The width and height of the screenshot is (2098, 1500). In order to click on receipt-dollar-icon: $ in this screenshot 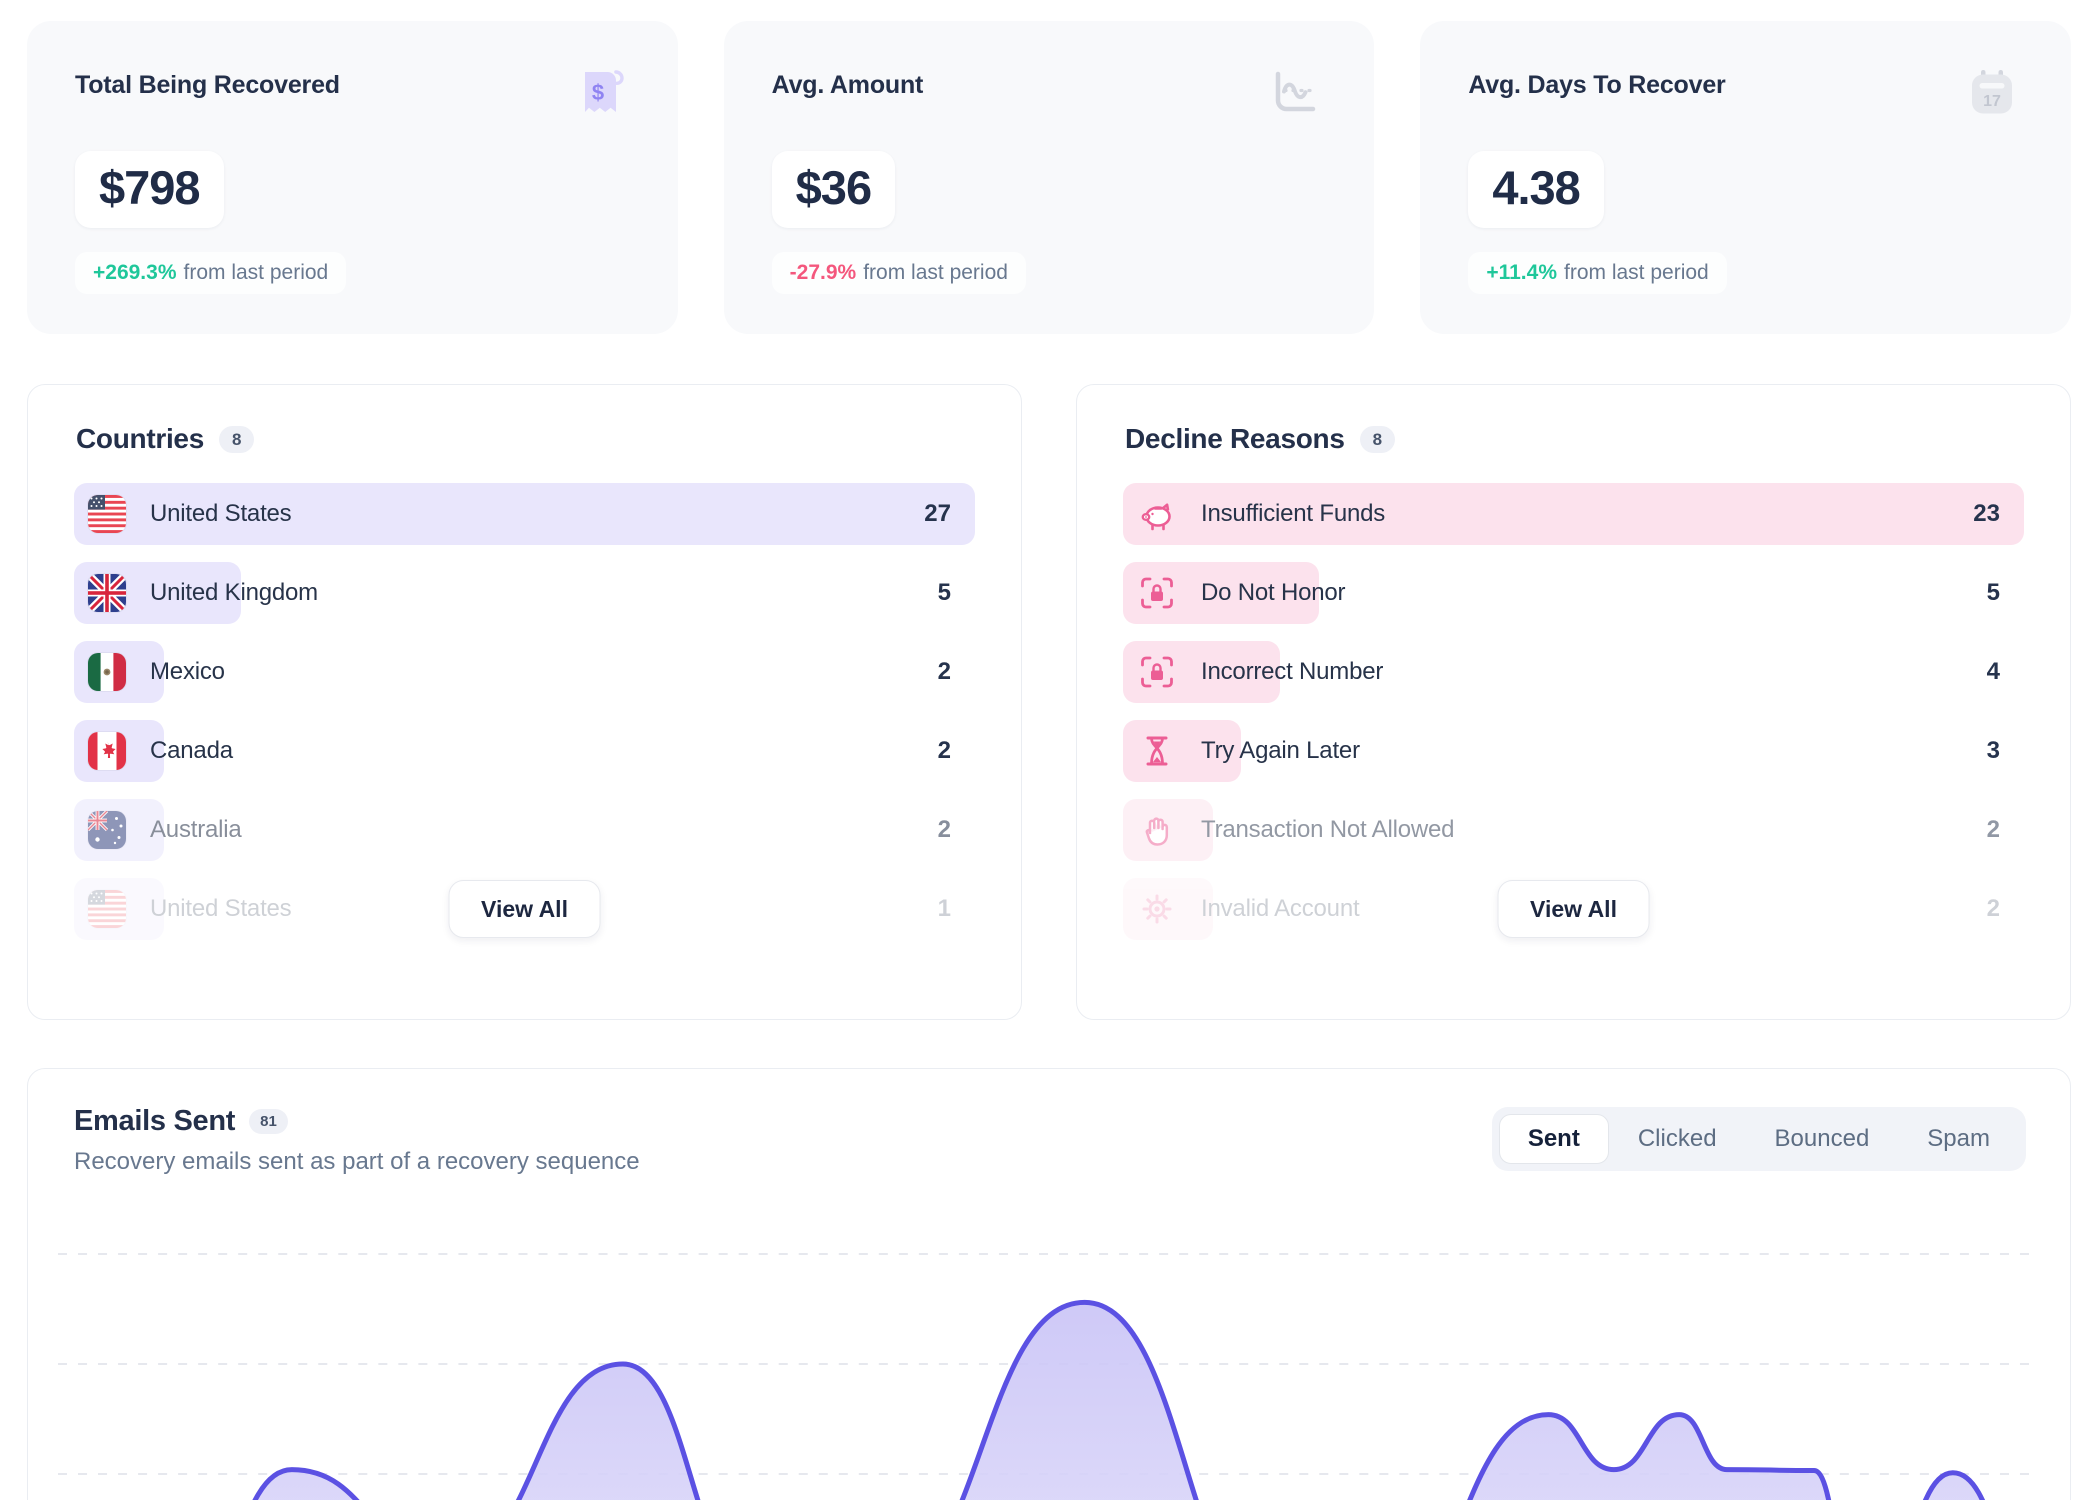, I will do `click(599, 94)`.